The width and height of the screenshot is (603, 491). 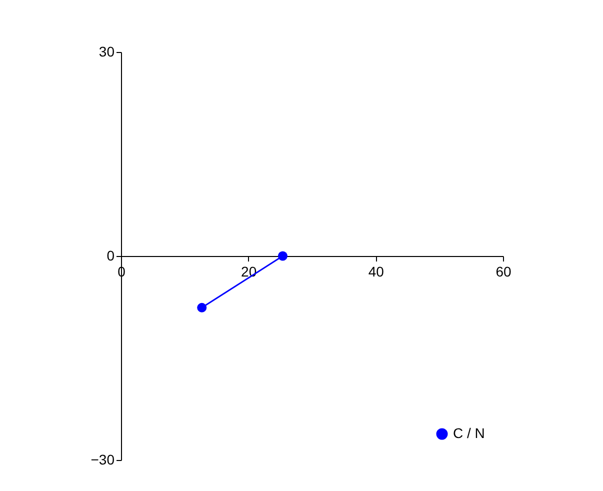 I want to click on y-tick-label: −30, so click(x=102, y=460).